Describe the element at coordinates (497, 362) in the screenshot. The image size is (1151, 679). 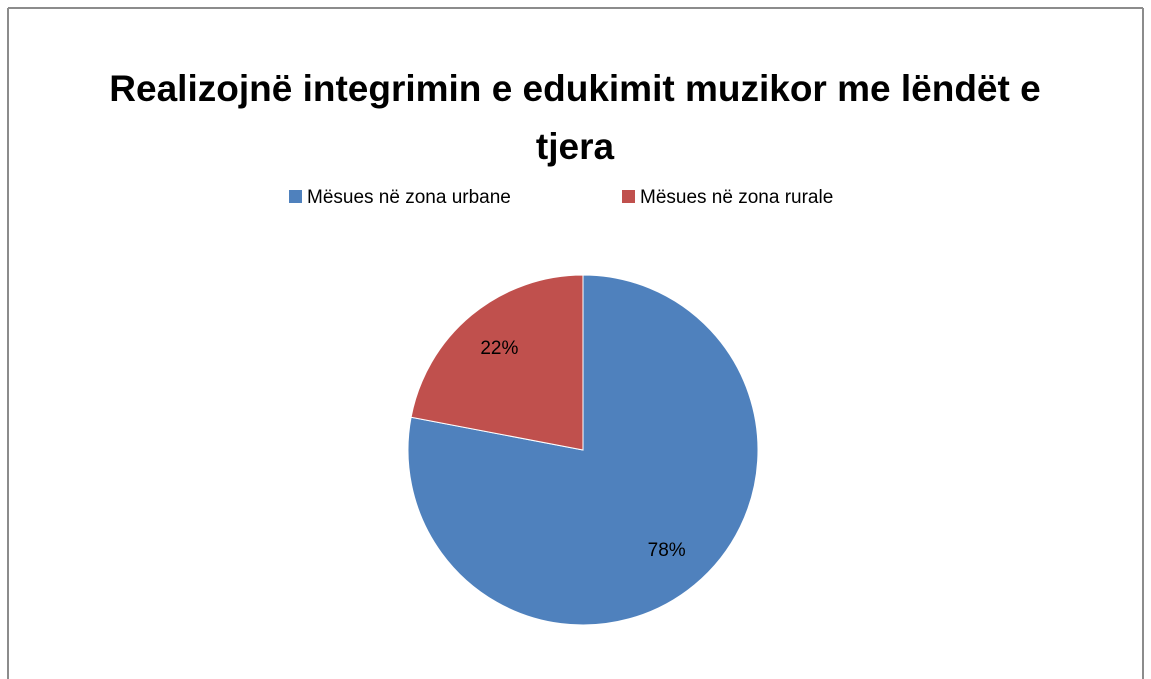
I see `pie-slice` at that location.